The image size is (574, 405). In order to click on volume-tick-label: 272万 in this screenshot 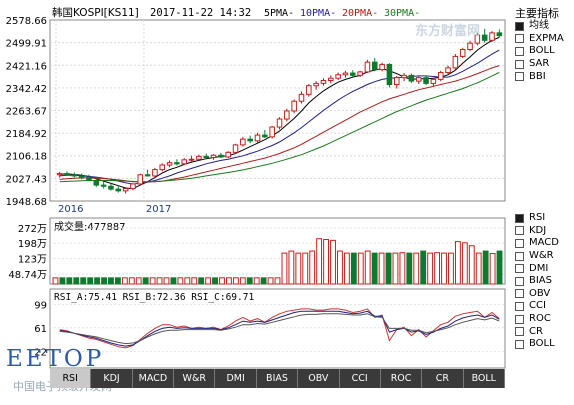, I will do `click(32, 229)`.